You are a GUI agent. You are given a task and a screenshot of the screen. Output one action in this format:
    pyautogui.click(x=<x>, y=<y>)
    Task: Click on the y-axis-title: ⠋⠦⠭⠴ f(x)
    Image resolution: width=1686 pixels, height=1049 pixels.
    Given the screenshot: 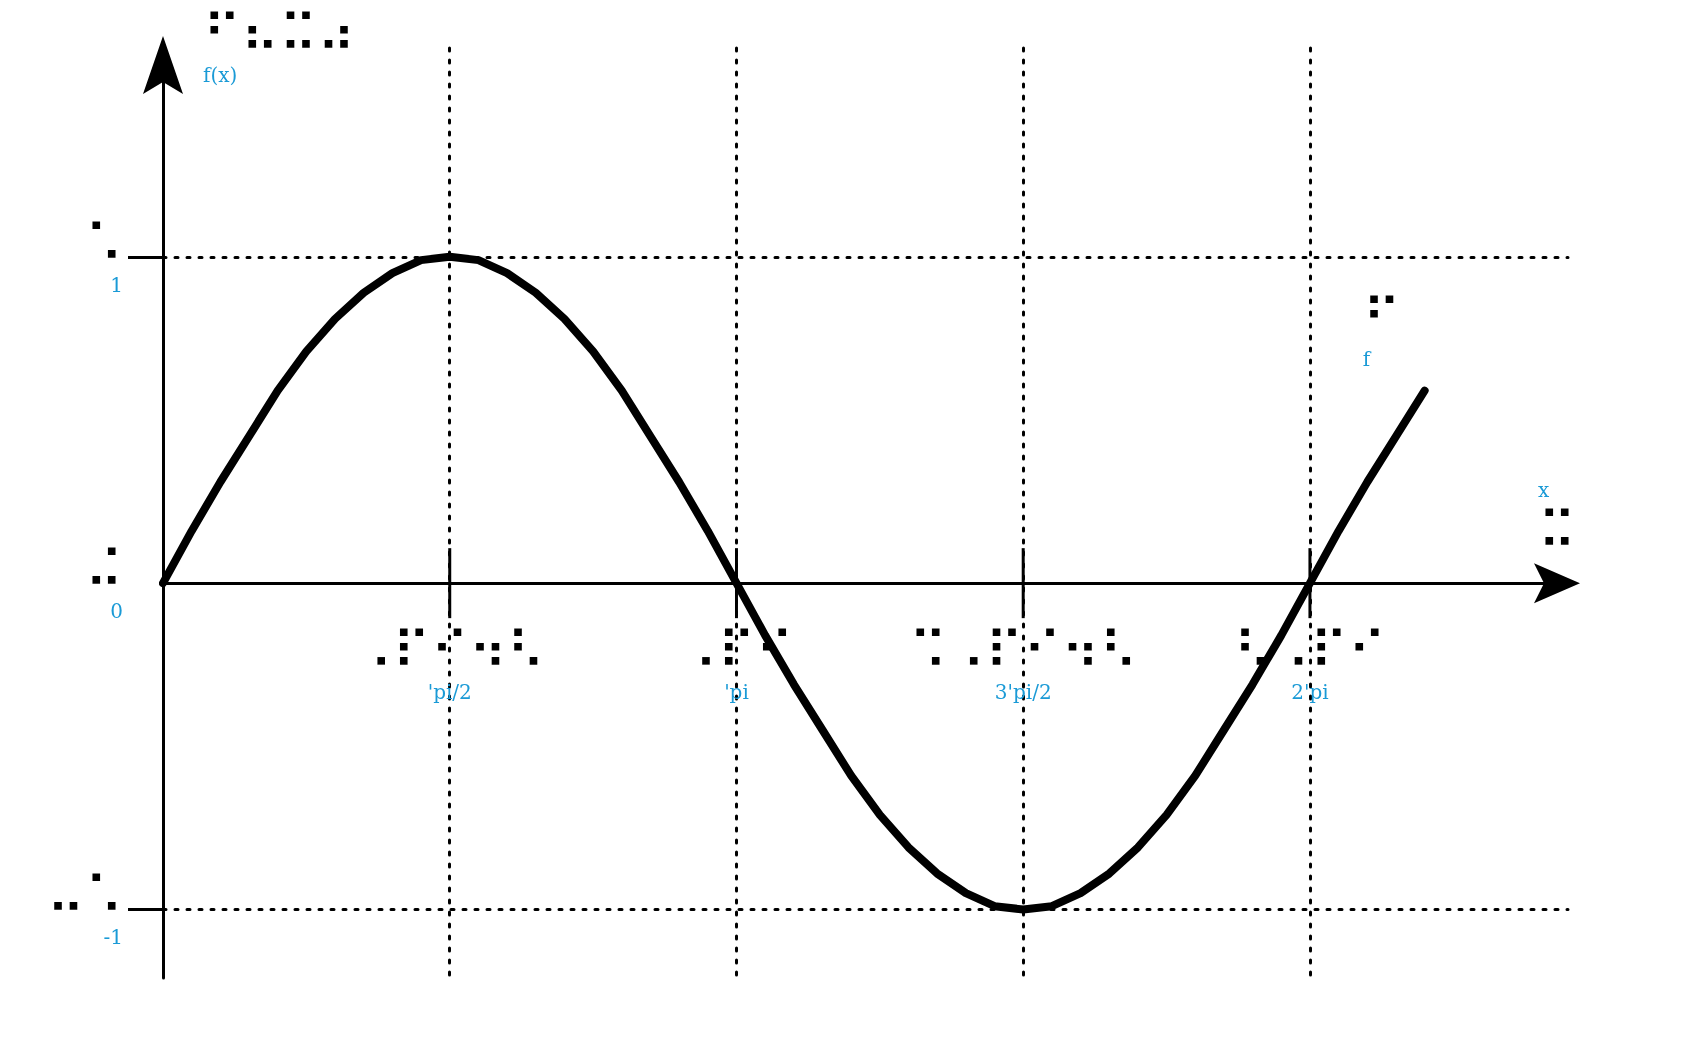 What is the action you would take?
    pyautogui.click(x=279, y=45)
    